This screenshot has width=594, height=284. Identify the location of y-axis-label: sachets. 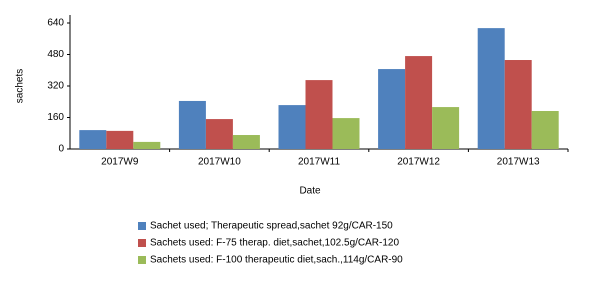
(20, 86).